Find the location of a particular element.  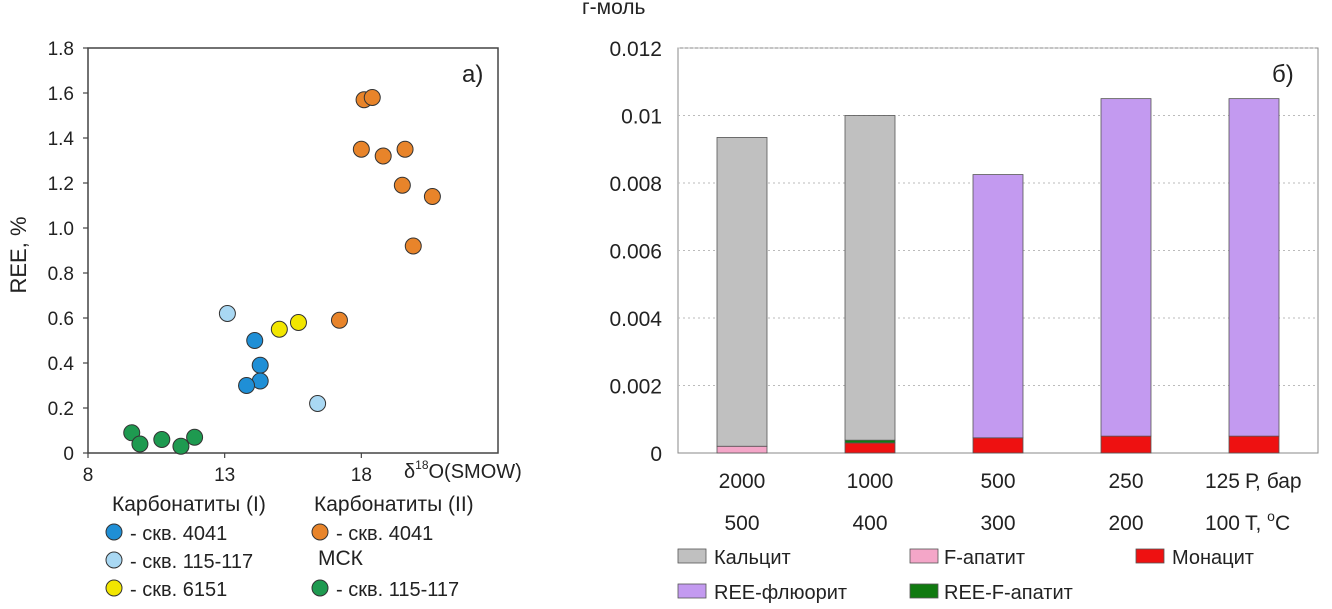

legend-marker-115-117-i is located at coordinates (114, 560).